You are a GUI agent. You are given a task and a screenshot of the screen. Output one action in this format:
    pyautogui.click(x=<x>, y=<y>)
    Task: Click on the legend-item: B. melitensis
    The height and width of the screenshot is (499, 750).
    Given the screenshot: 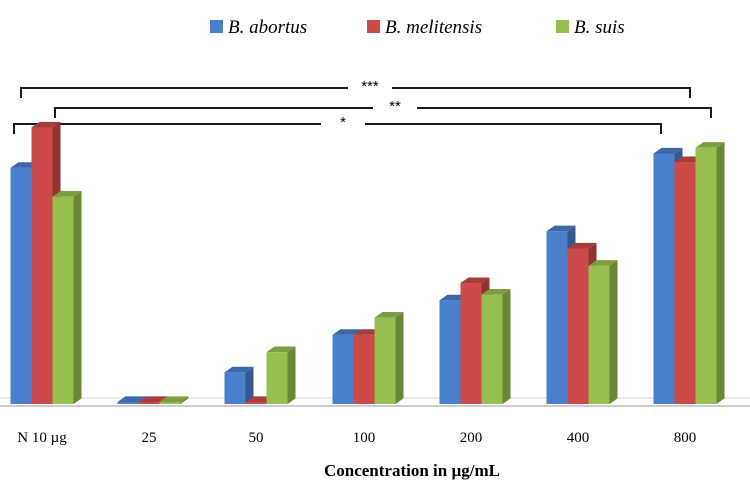 What is the action you would take?
    pyautogui.click(x=424, y=27)
    